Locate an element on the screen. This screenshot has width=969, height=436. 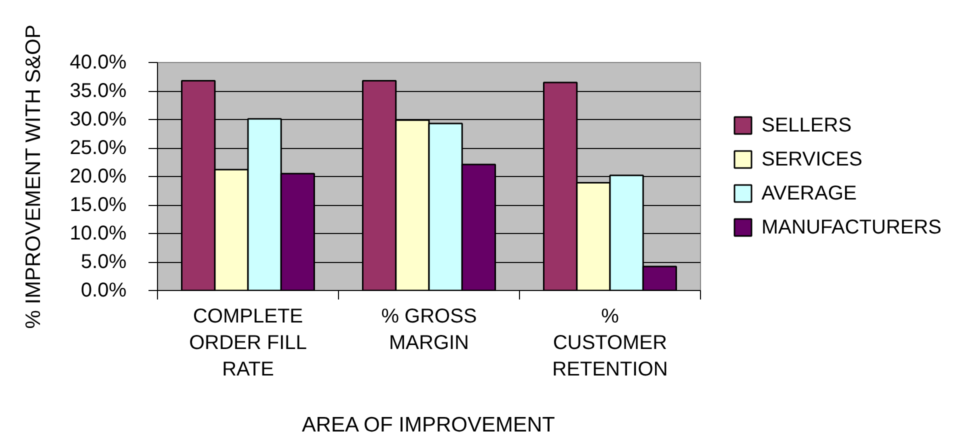
legend-label: SELLERS is located at coordinates (807, 125).